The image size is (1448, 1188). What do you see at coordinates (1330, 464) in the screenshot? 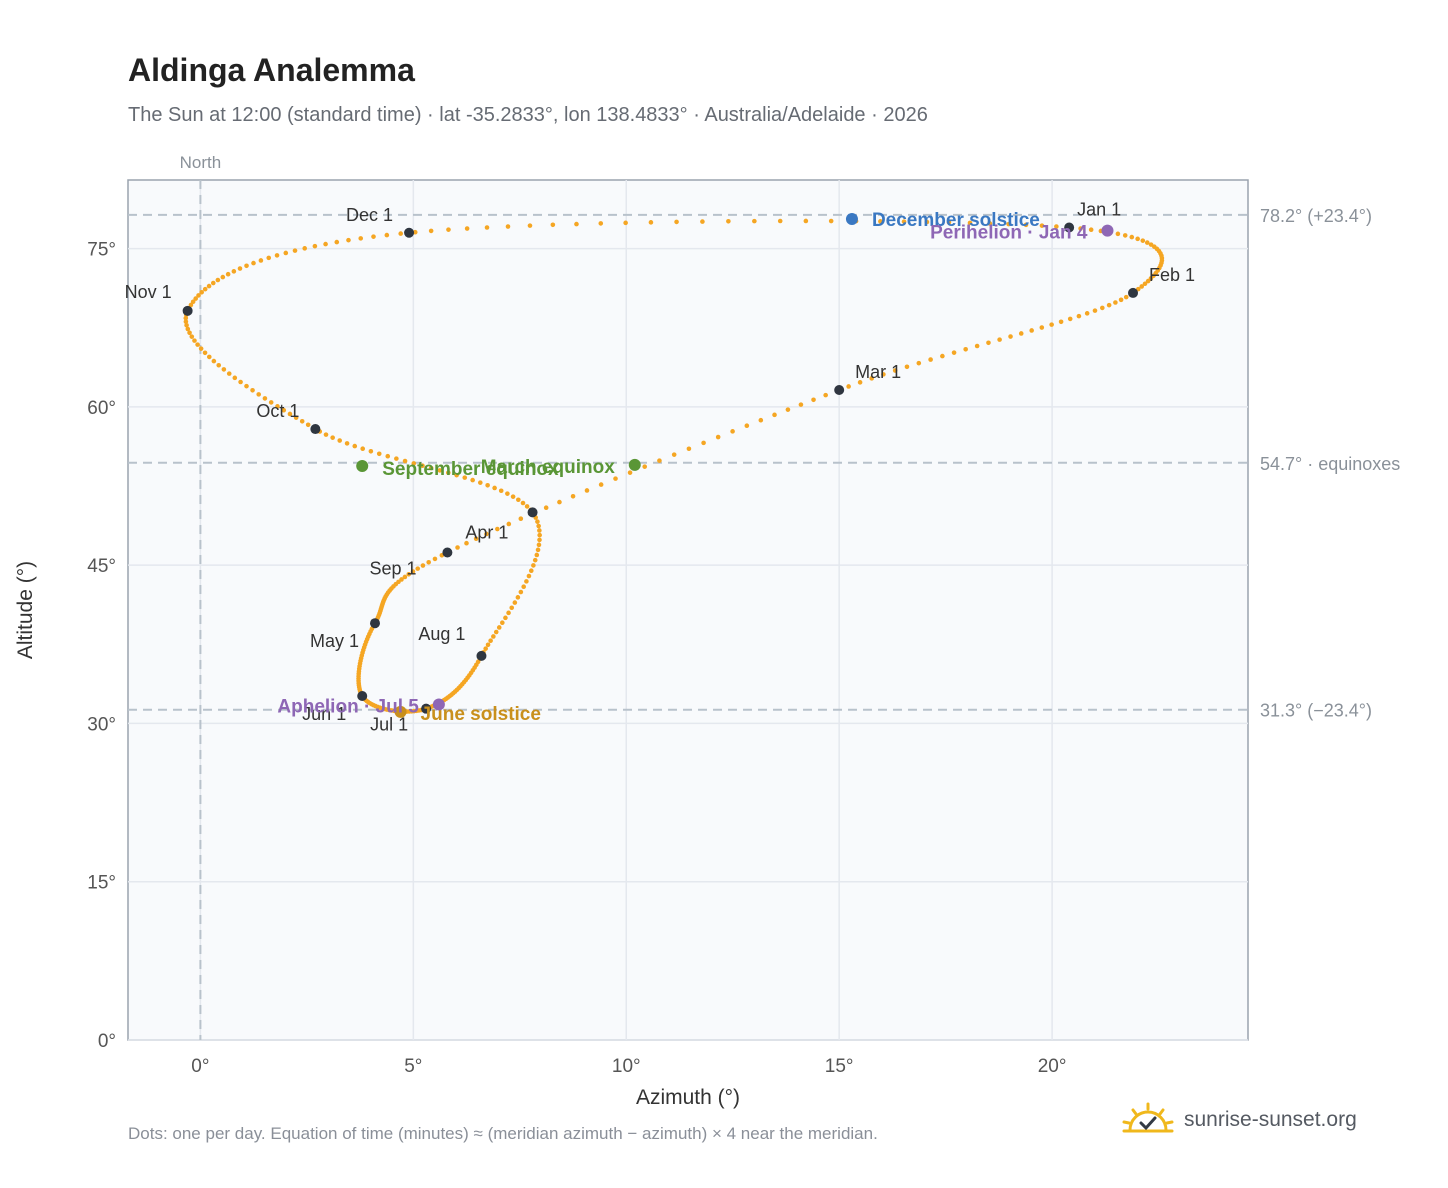
I see `reference-line-label: 54.7° · equinoxes` at bounding box center [1330, 464].